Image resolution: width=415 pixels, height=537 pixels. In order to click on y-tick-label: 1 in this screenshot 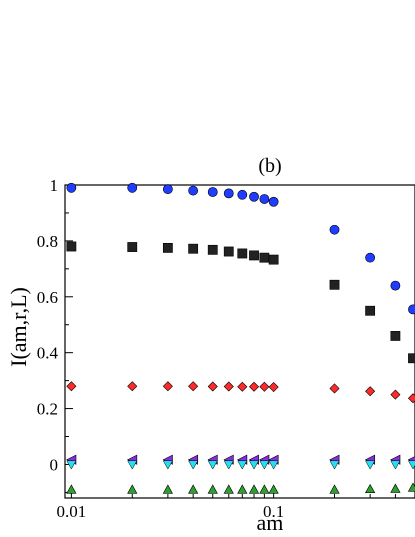, I will do `click(54, 185)`.